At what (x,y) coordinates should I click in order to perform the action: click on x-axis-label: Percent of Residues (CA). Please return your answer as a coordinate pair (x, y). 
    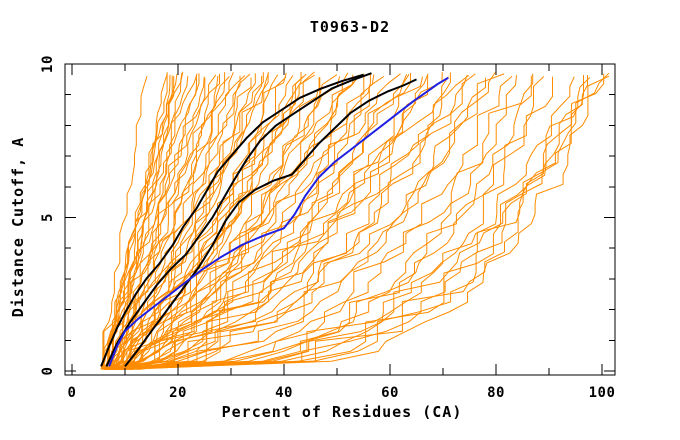
    Looking at the image, I should click on (342, 412).